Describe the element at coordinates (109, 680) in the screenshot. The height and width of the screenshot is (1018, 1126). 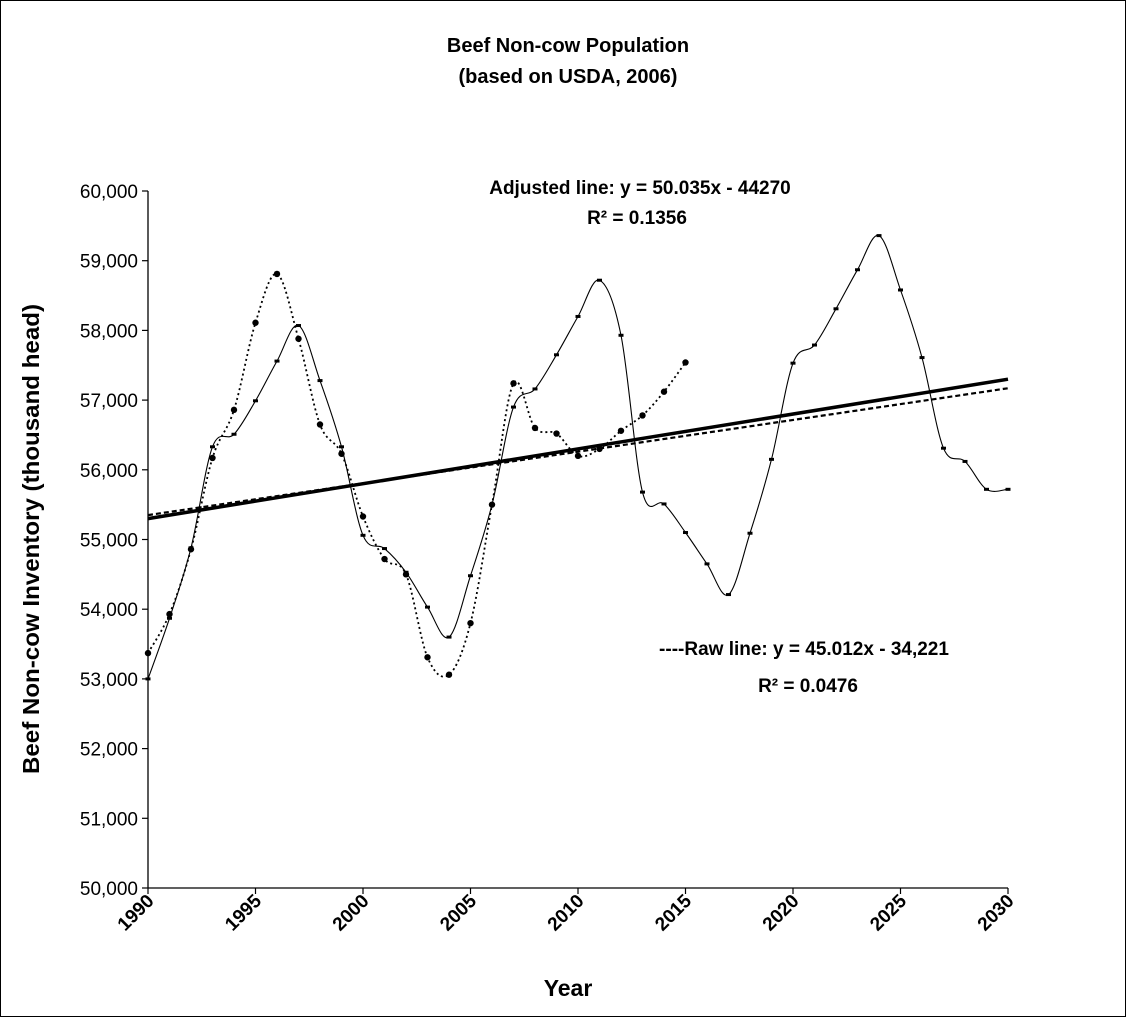
I see `y-tick-label: 53,000` at that location.